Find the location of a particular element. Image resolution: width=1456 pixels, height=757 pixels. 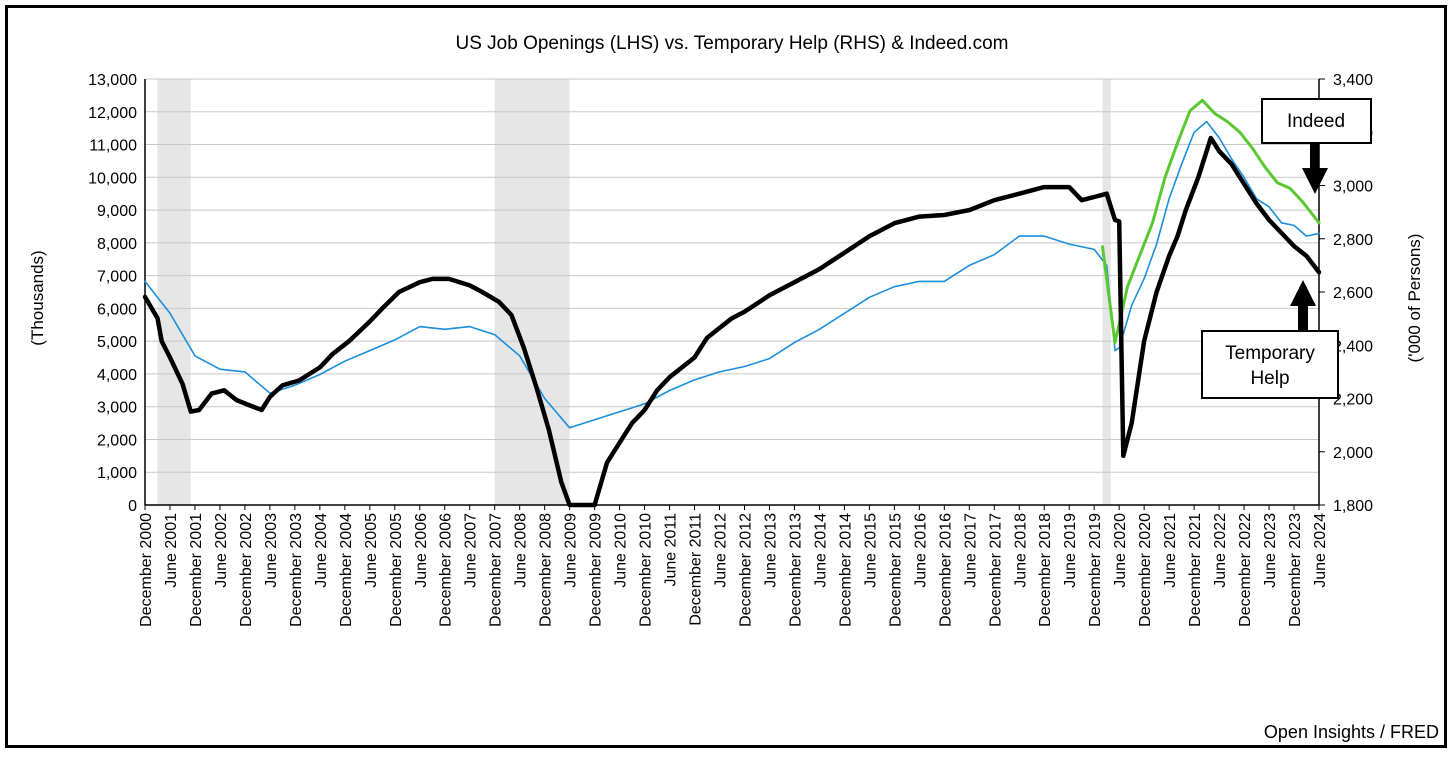

x-tick-label: June 2013 is located at coordinates (770, 550).